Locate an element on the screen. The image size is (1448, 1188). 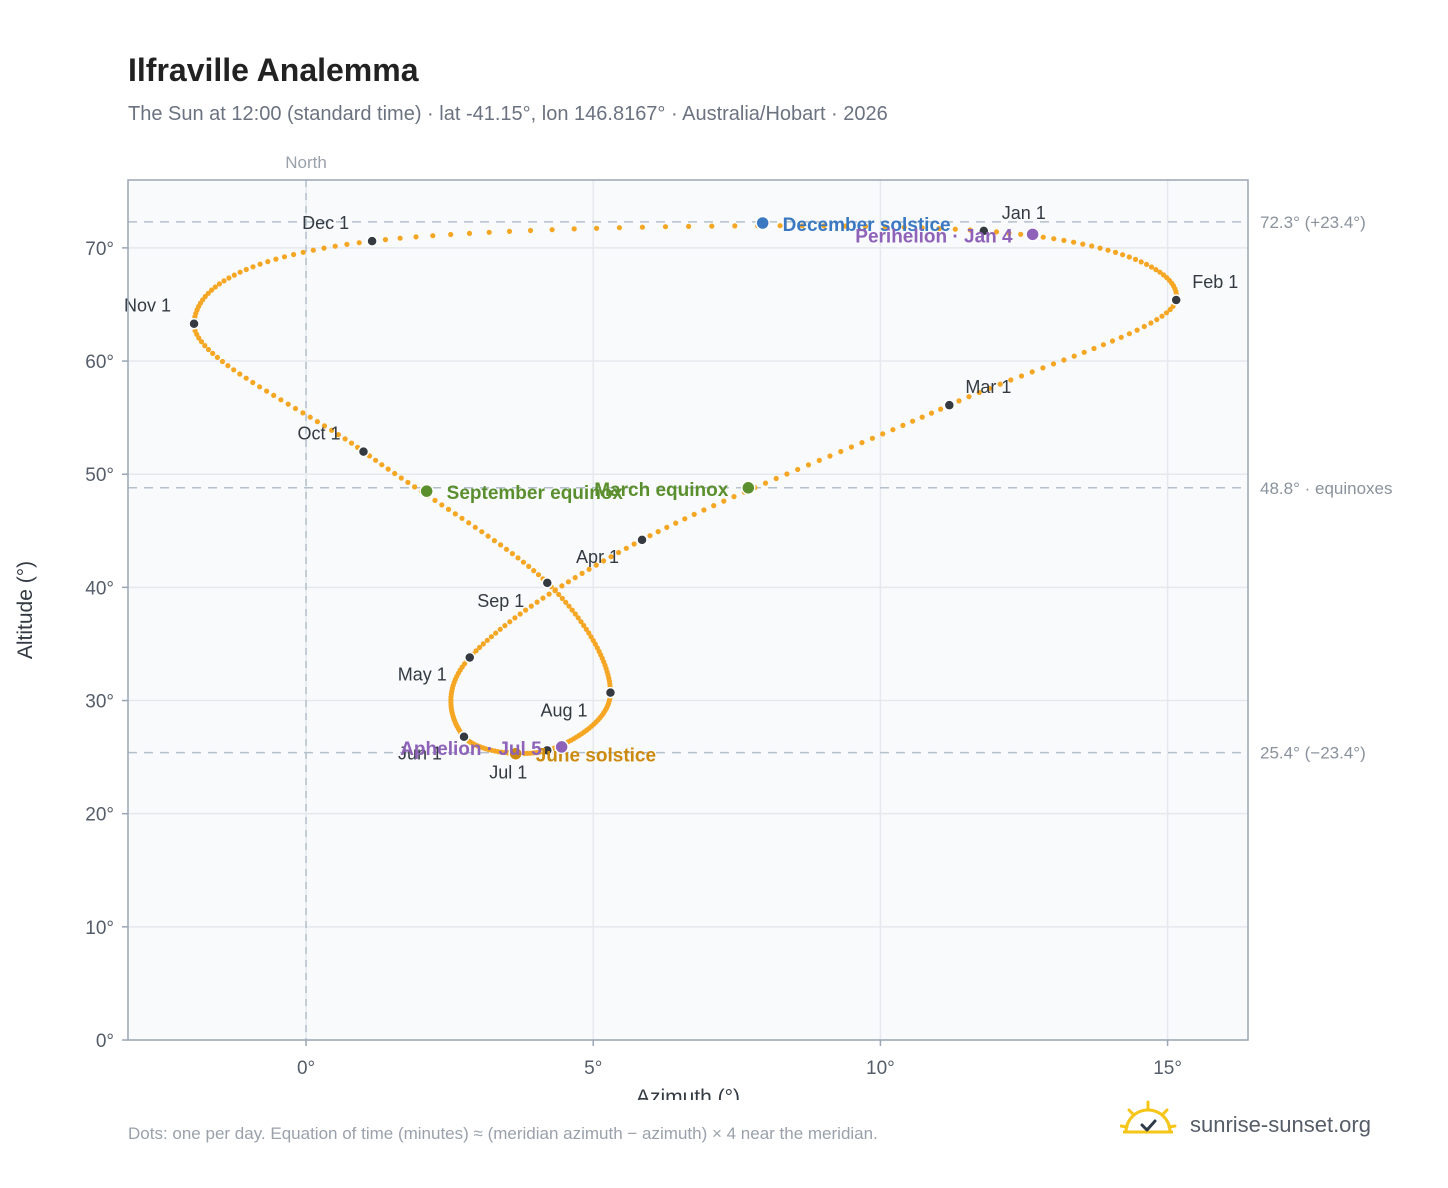
event-label: September equinox is located at coordinates (535, 493).